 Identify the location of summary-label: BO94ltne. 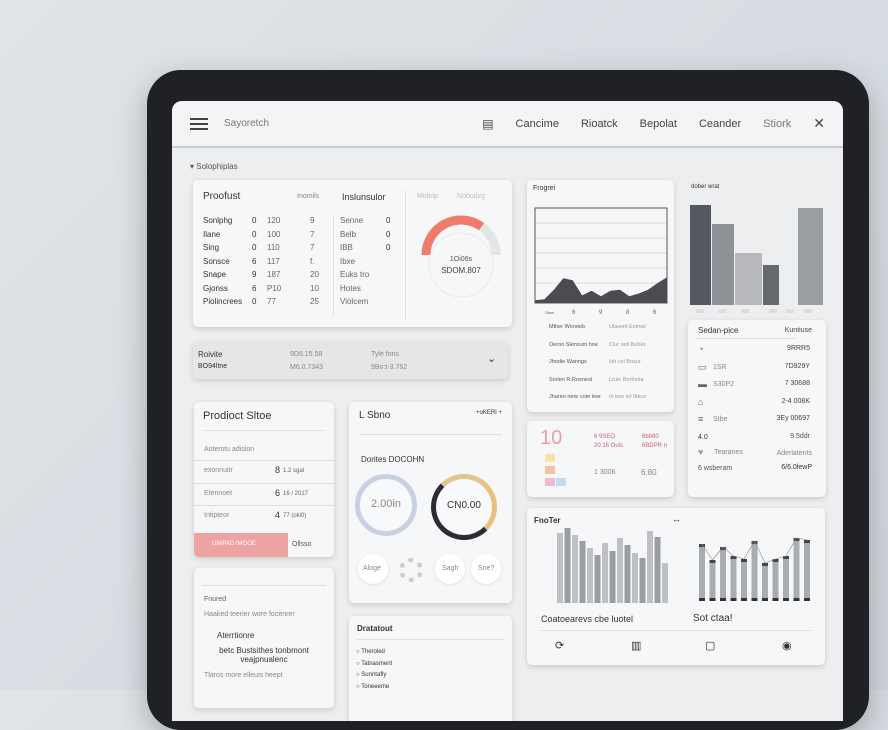
(213, 366).